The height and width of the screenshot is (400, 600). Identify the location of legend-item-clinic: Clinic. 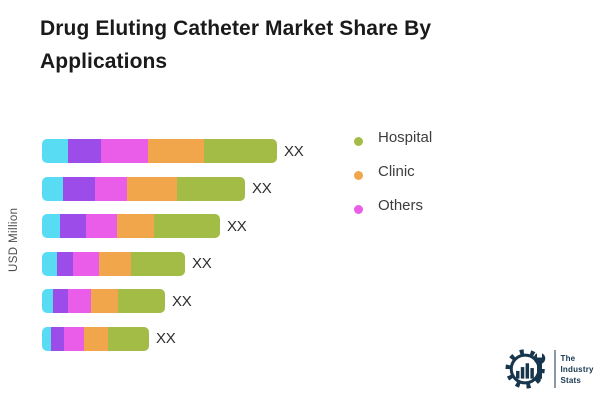
(392, 172).